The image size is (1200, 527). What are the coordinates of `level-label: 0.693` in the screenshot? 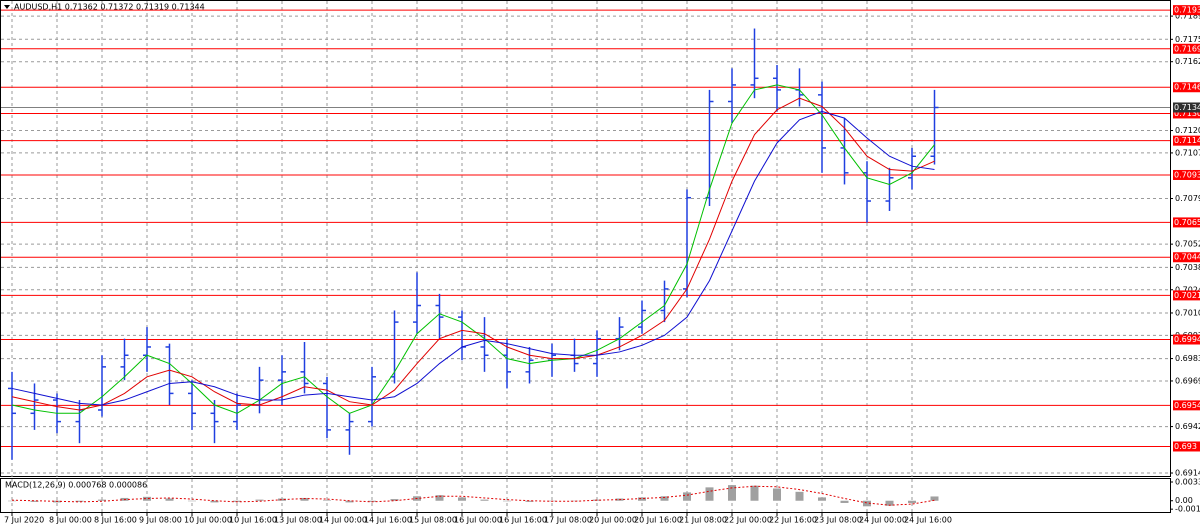 It's located at (1185, 446).